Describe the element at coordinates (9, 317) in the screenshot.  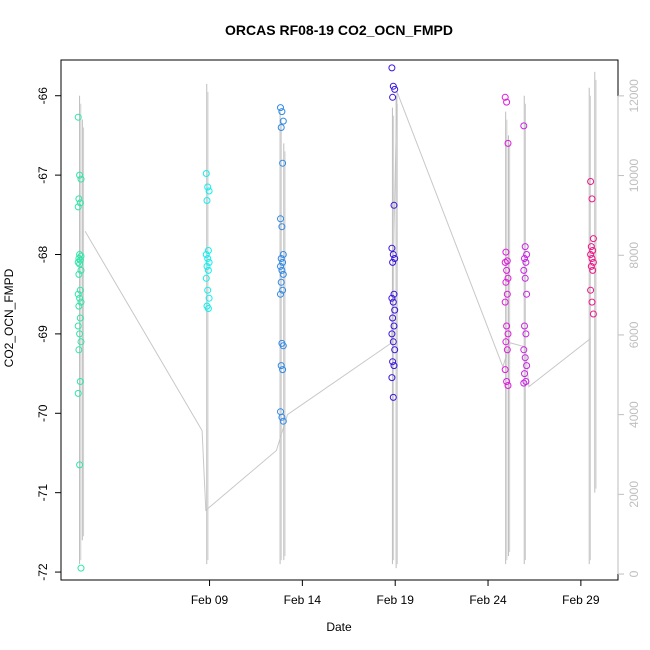
I see `y-axis-label: CO2_OCN_FMPD` at that location.